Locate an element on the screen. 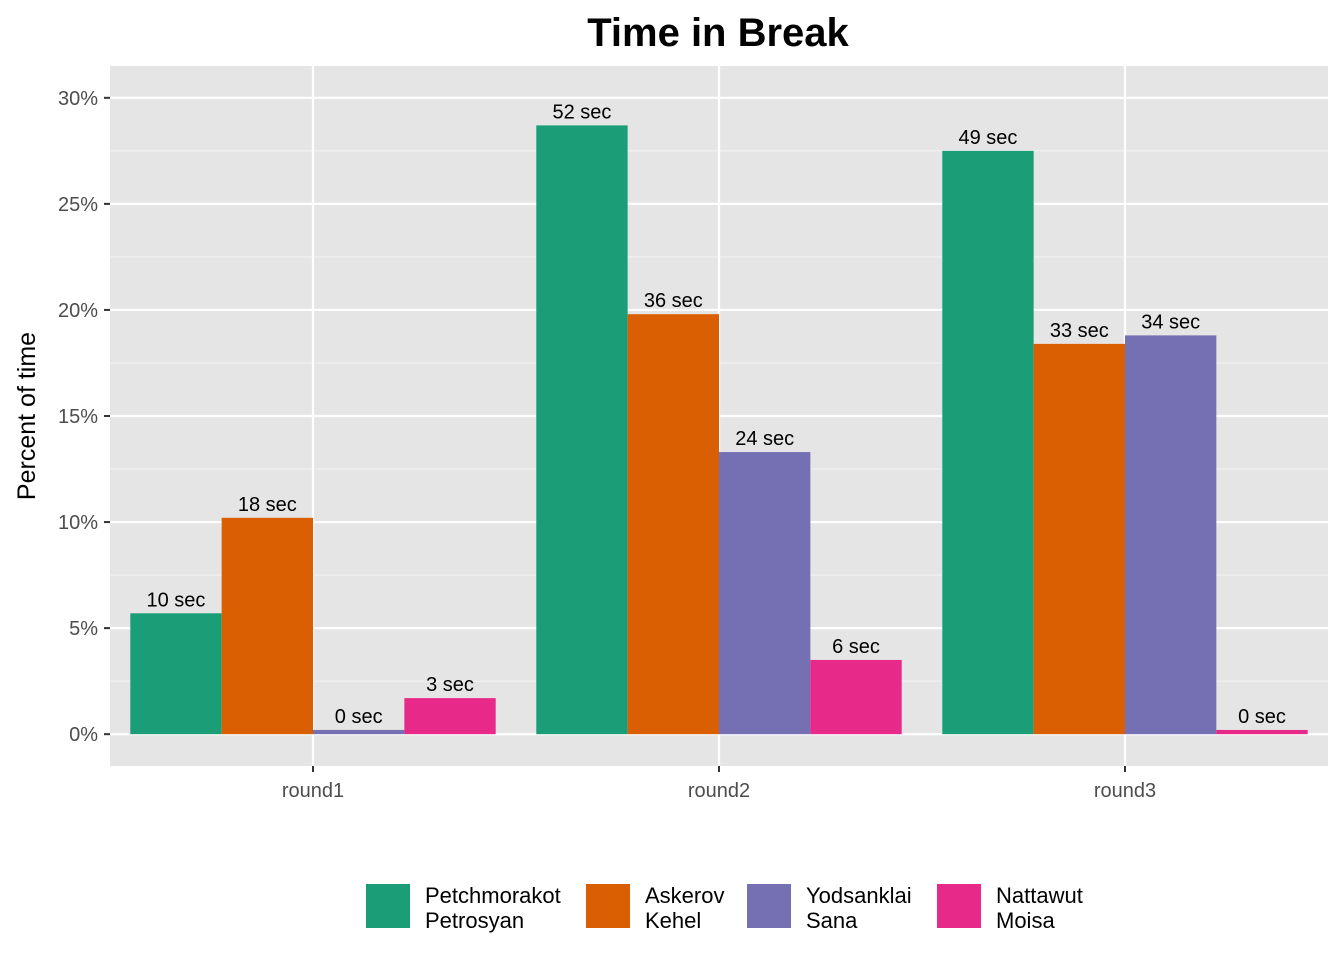 The image size is (1344, 960). y-axis: 0% 5% 10% 15% 20% 25% 30% is located at coordinates (84, 417).